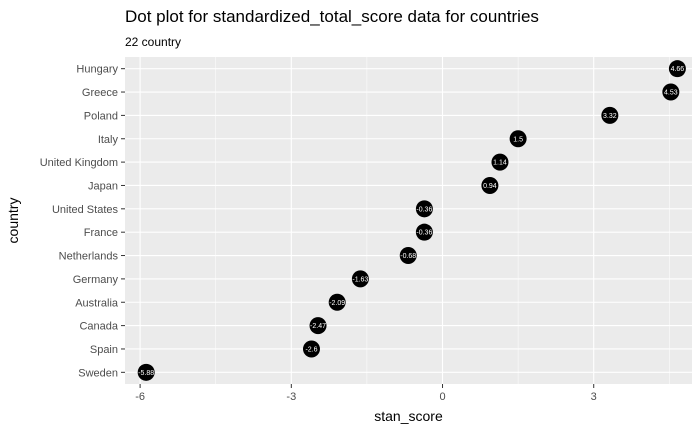 The width and height of the screenshot is (700, 432). I want to click on y-axis-title: country, so click(13, 221).